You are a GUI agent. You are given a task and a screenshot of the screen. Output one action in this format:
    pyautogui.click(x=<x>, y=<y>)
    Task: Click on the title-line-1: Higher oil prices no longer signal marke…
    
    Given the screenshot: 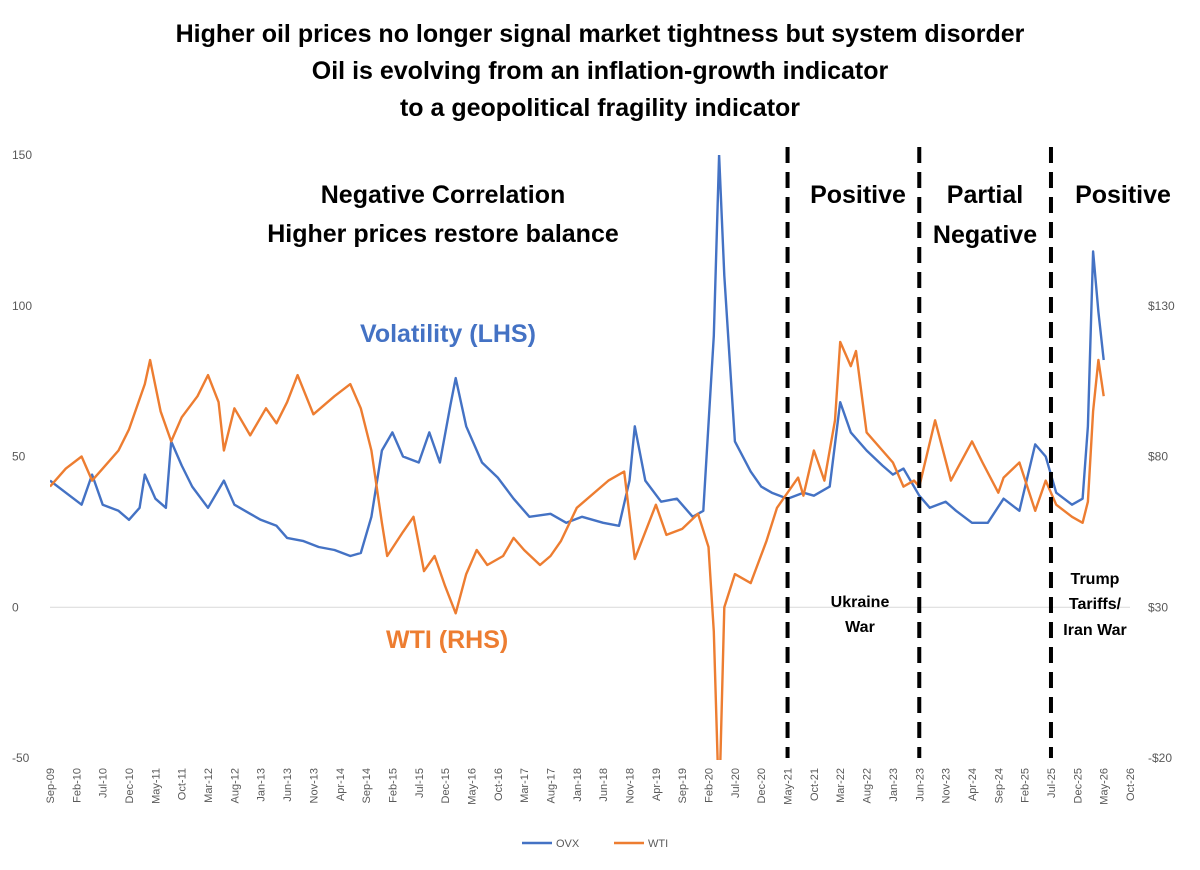 What is the action you would take?
    pyautogui.click(x=600, y=34)
    